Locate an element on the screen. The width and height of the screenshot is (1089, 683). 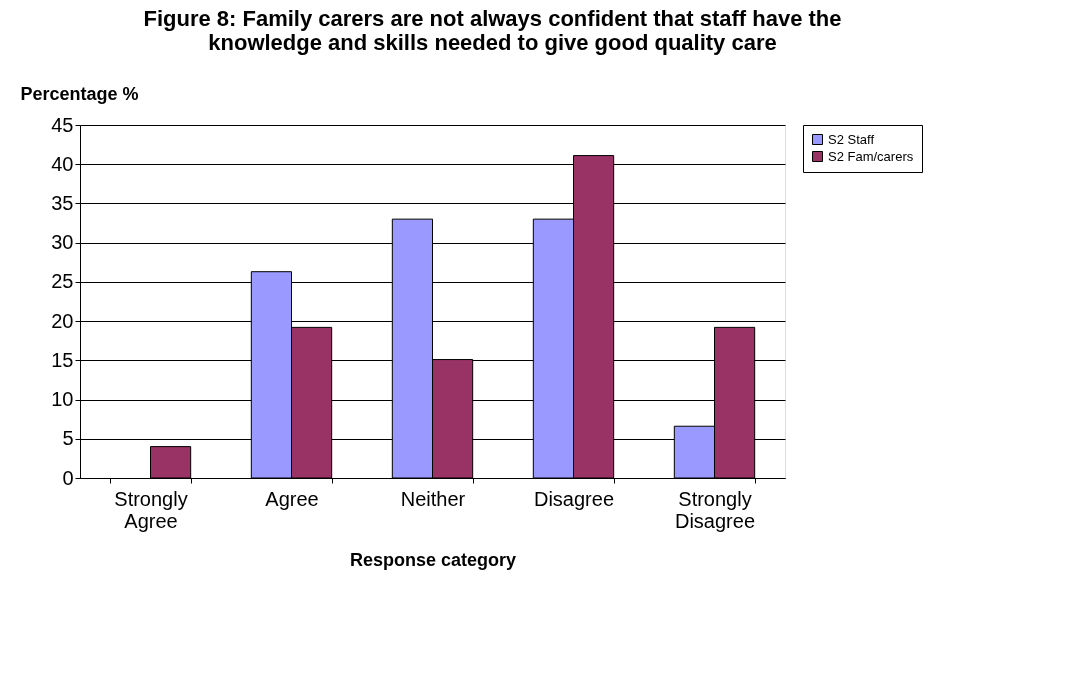
y-tick-label: 20 is located at coordinates (62, 320).